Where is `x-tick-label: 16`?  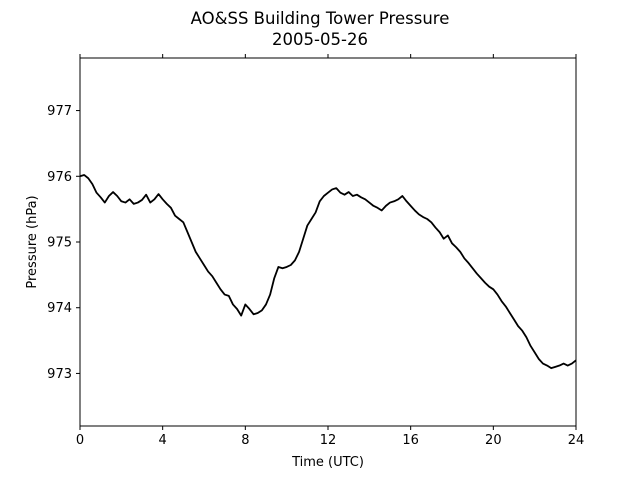
x-tick-label: 16 is located at coordinates (410, 440).